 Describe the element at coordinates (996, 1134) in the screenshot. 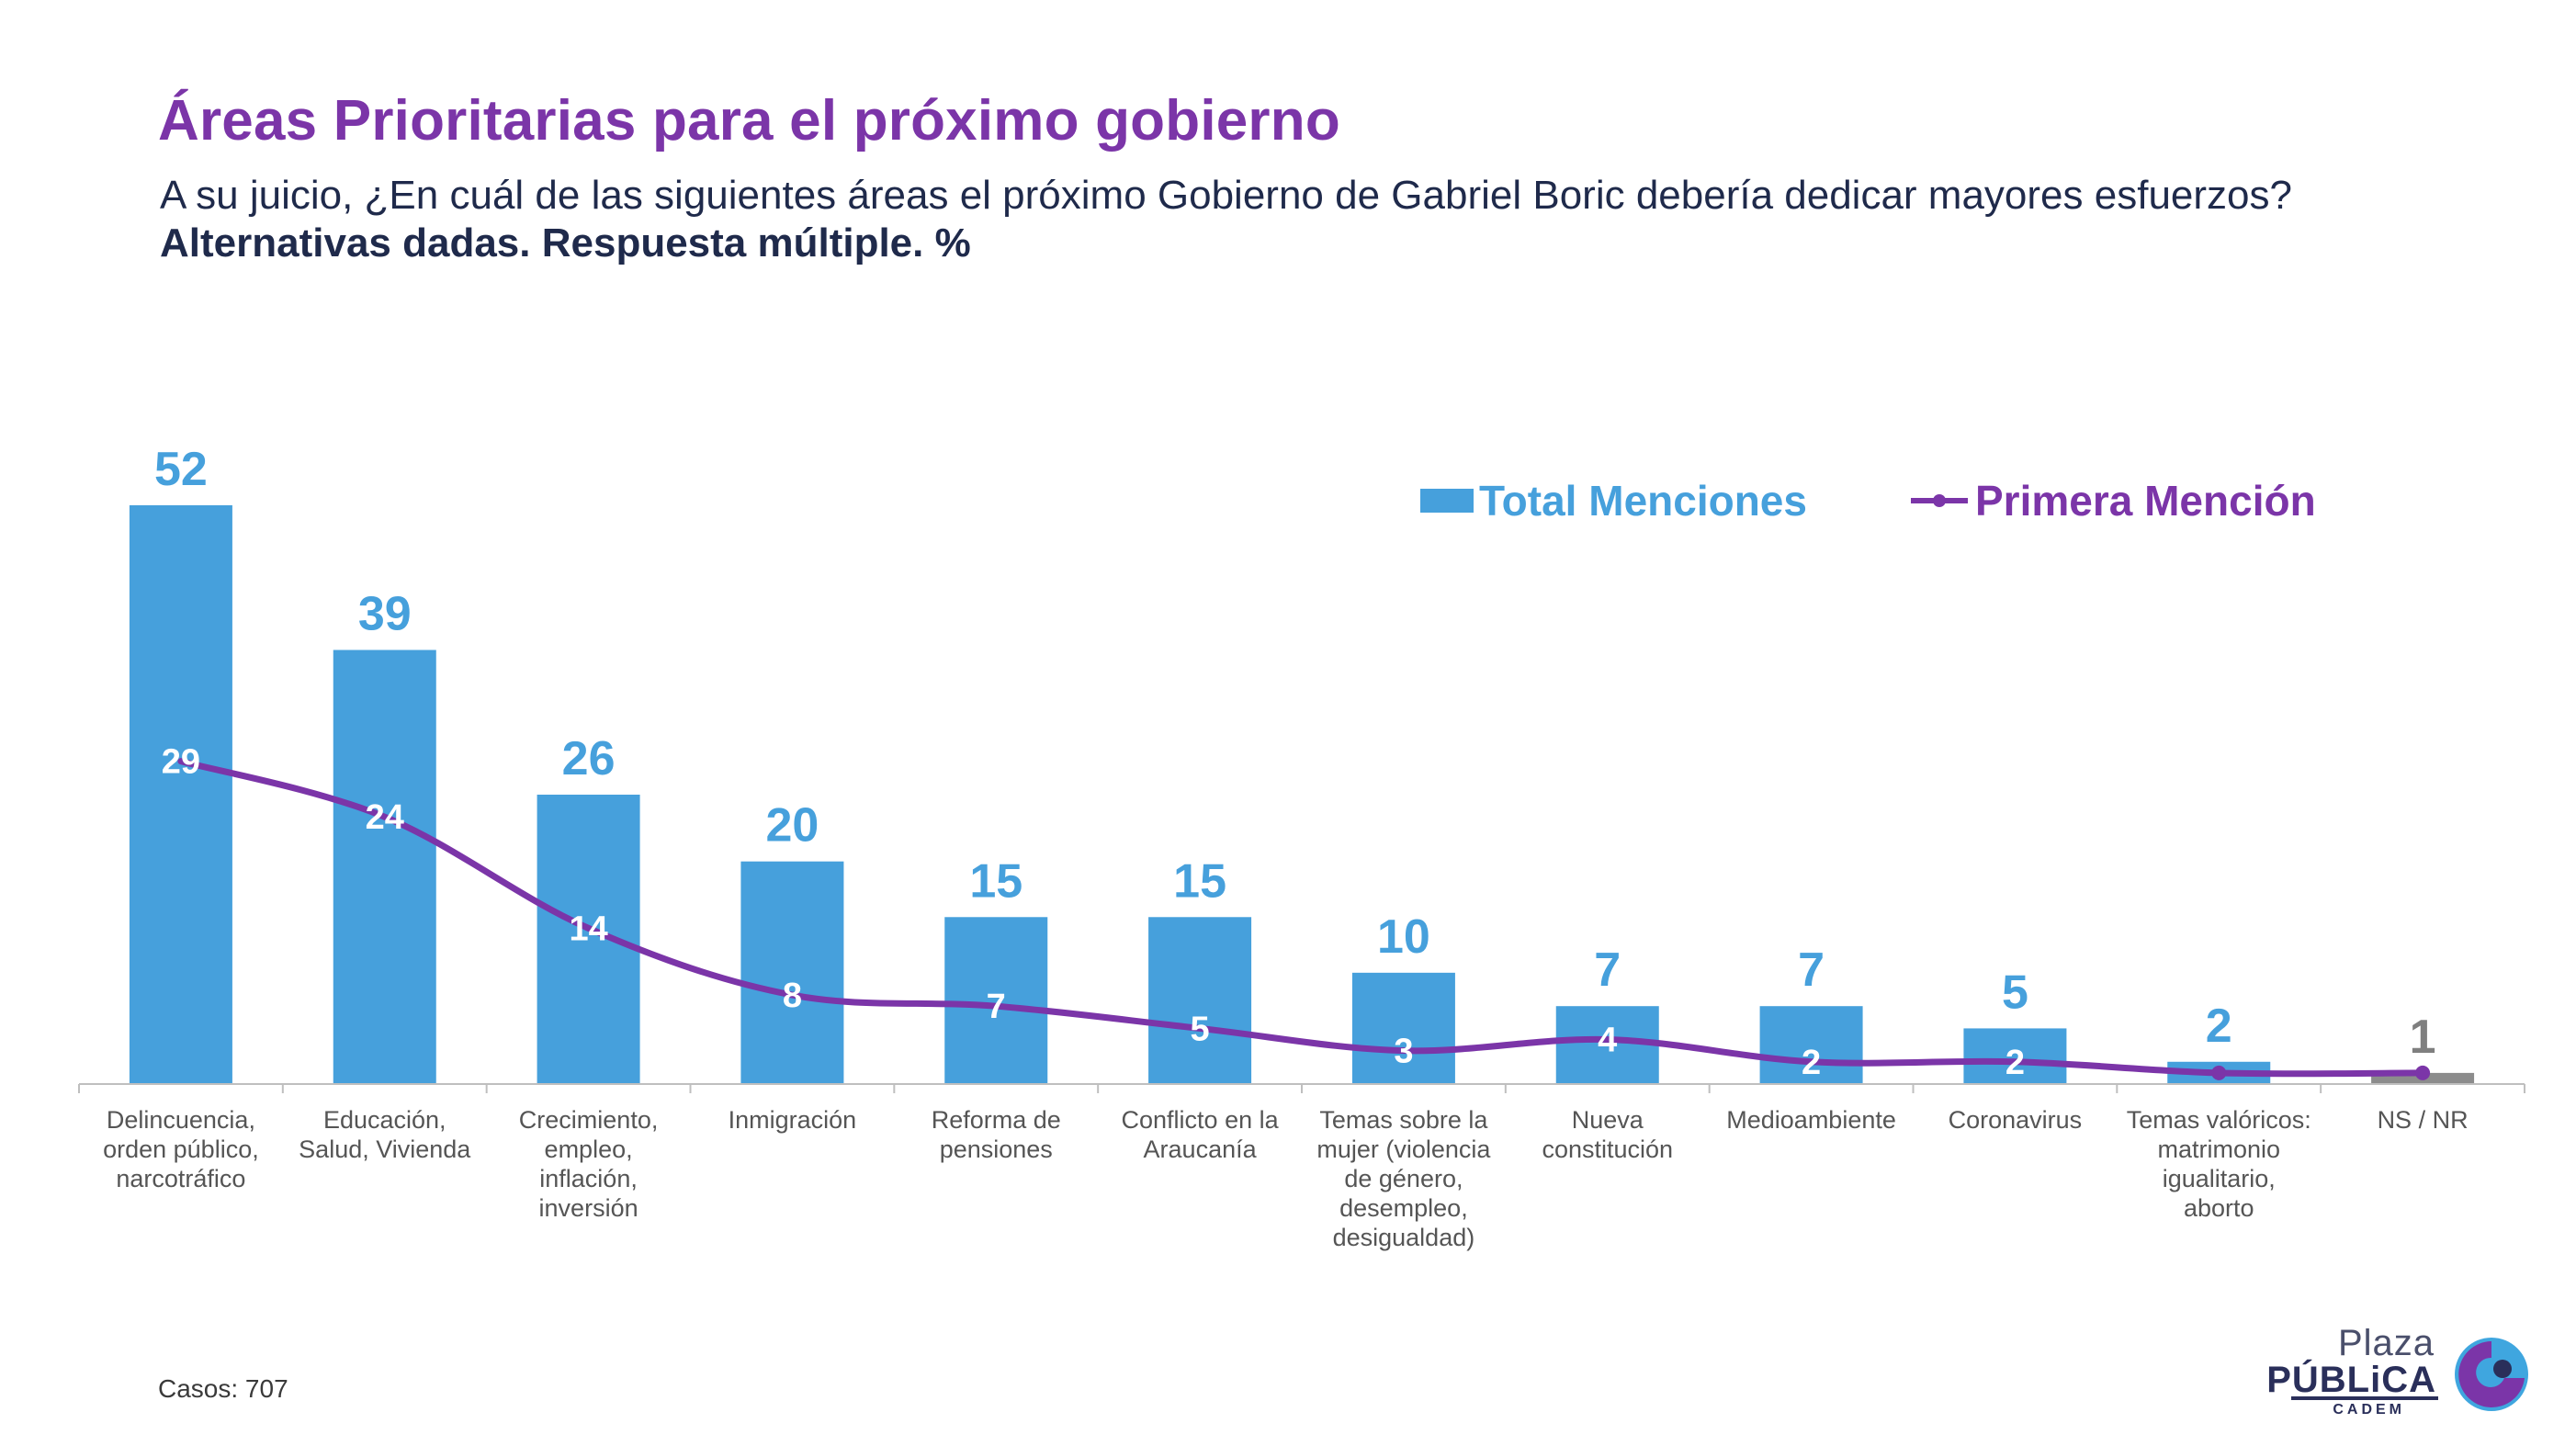

I see `x-tick-label: Reforma de pensiones` at that location.